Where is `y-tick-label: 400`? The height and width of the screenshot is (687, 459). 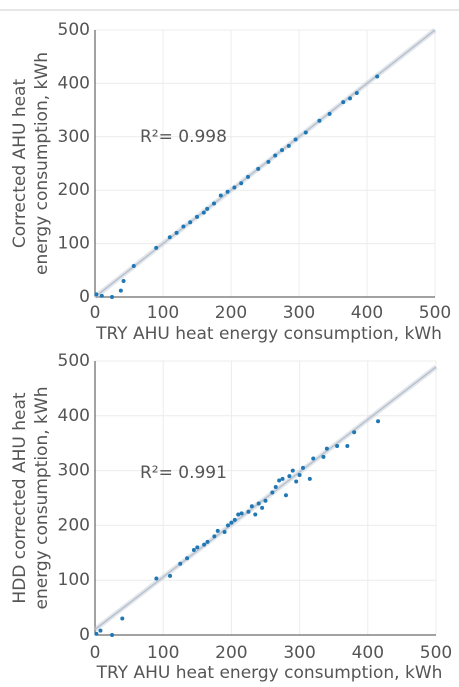 y-tick-label: 400 is located at coordinates (74, 416).